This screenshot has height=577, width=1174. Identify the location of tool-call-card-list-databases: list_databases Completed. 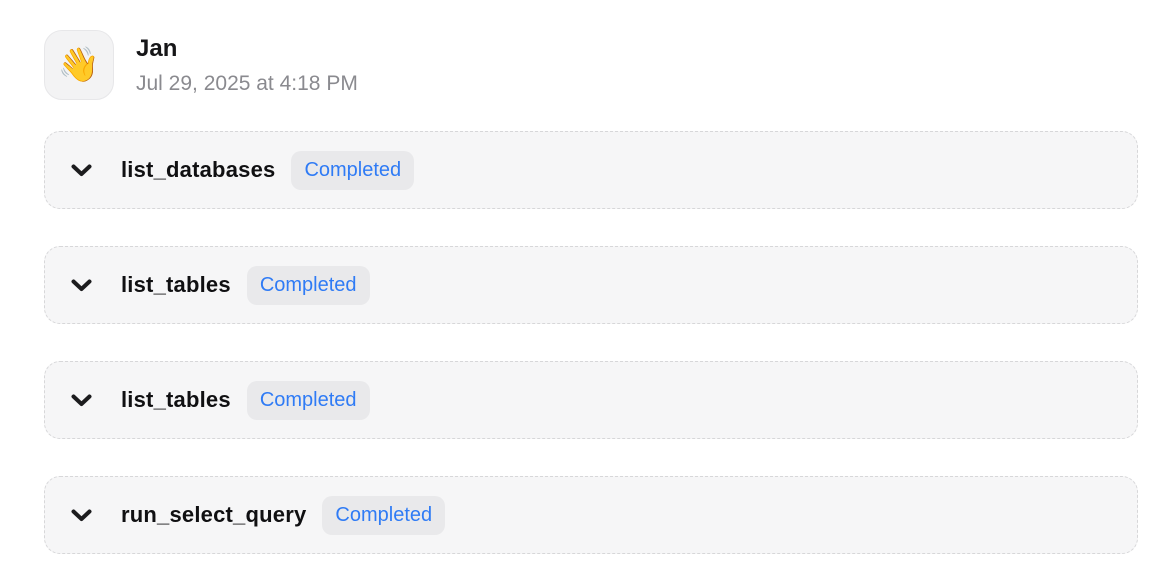
(591, 170).